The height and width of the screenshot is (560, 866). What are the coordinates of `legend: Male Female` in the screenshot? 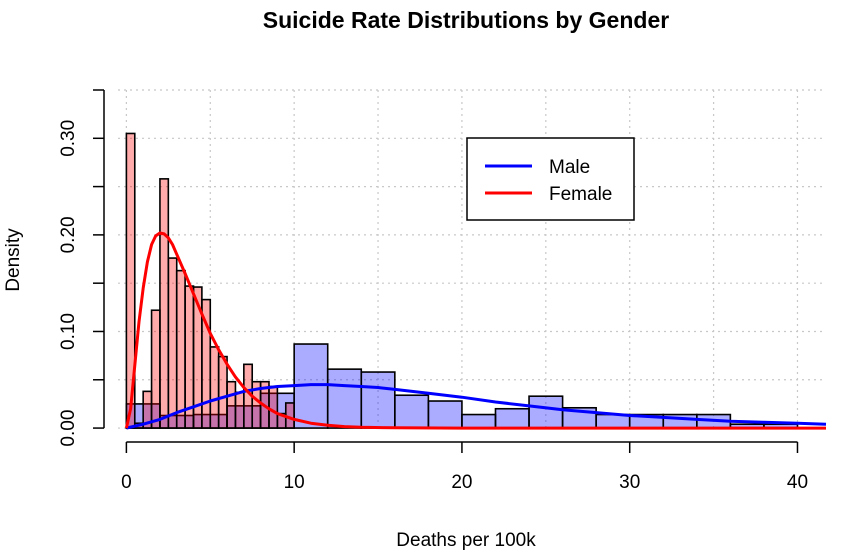 It's located at (550, 179).